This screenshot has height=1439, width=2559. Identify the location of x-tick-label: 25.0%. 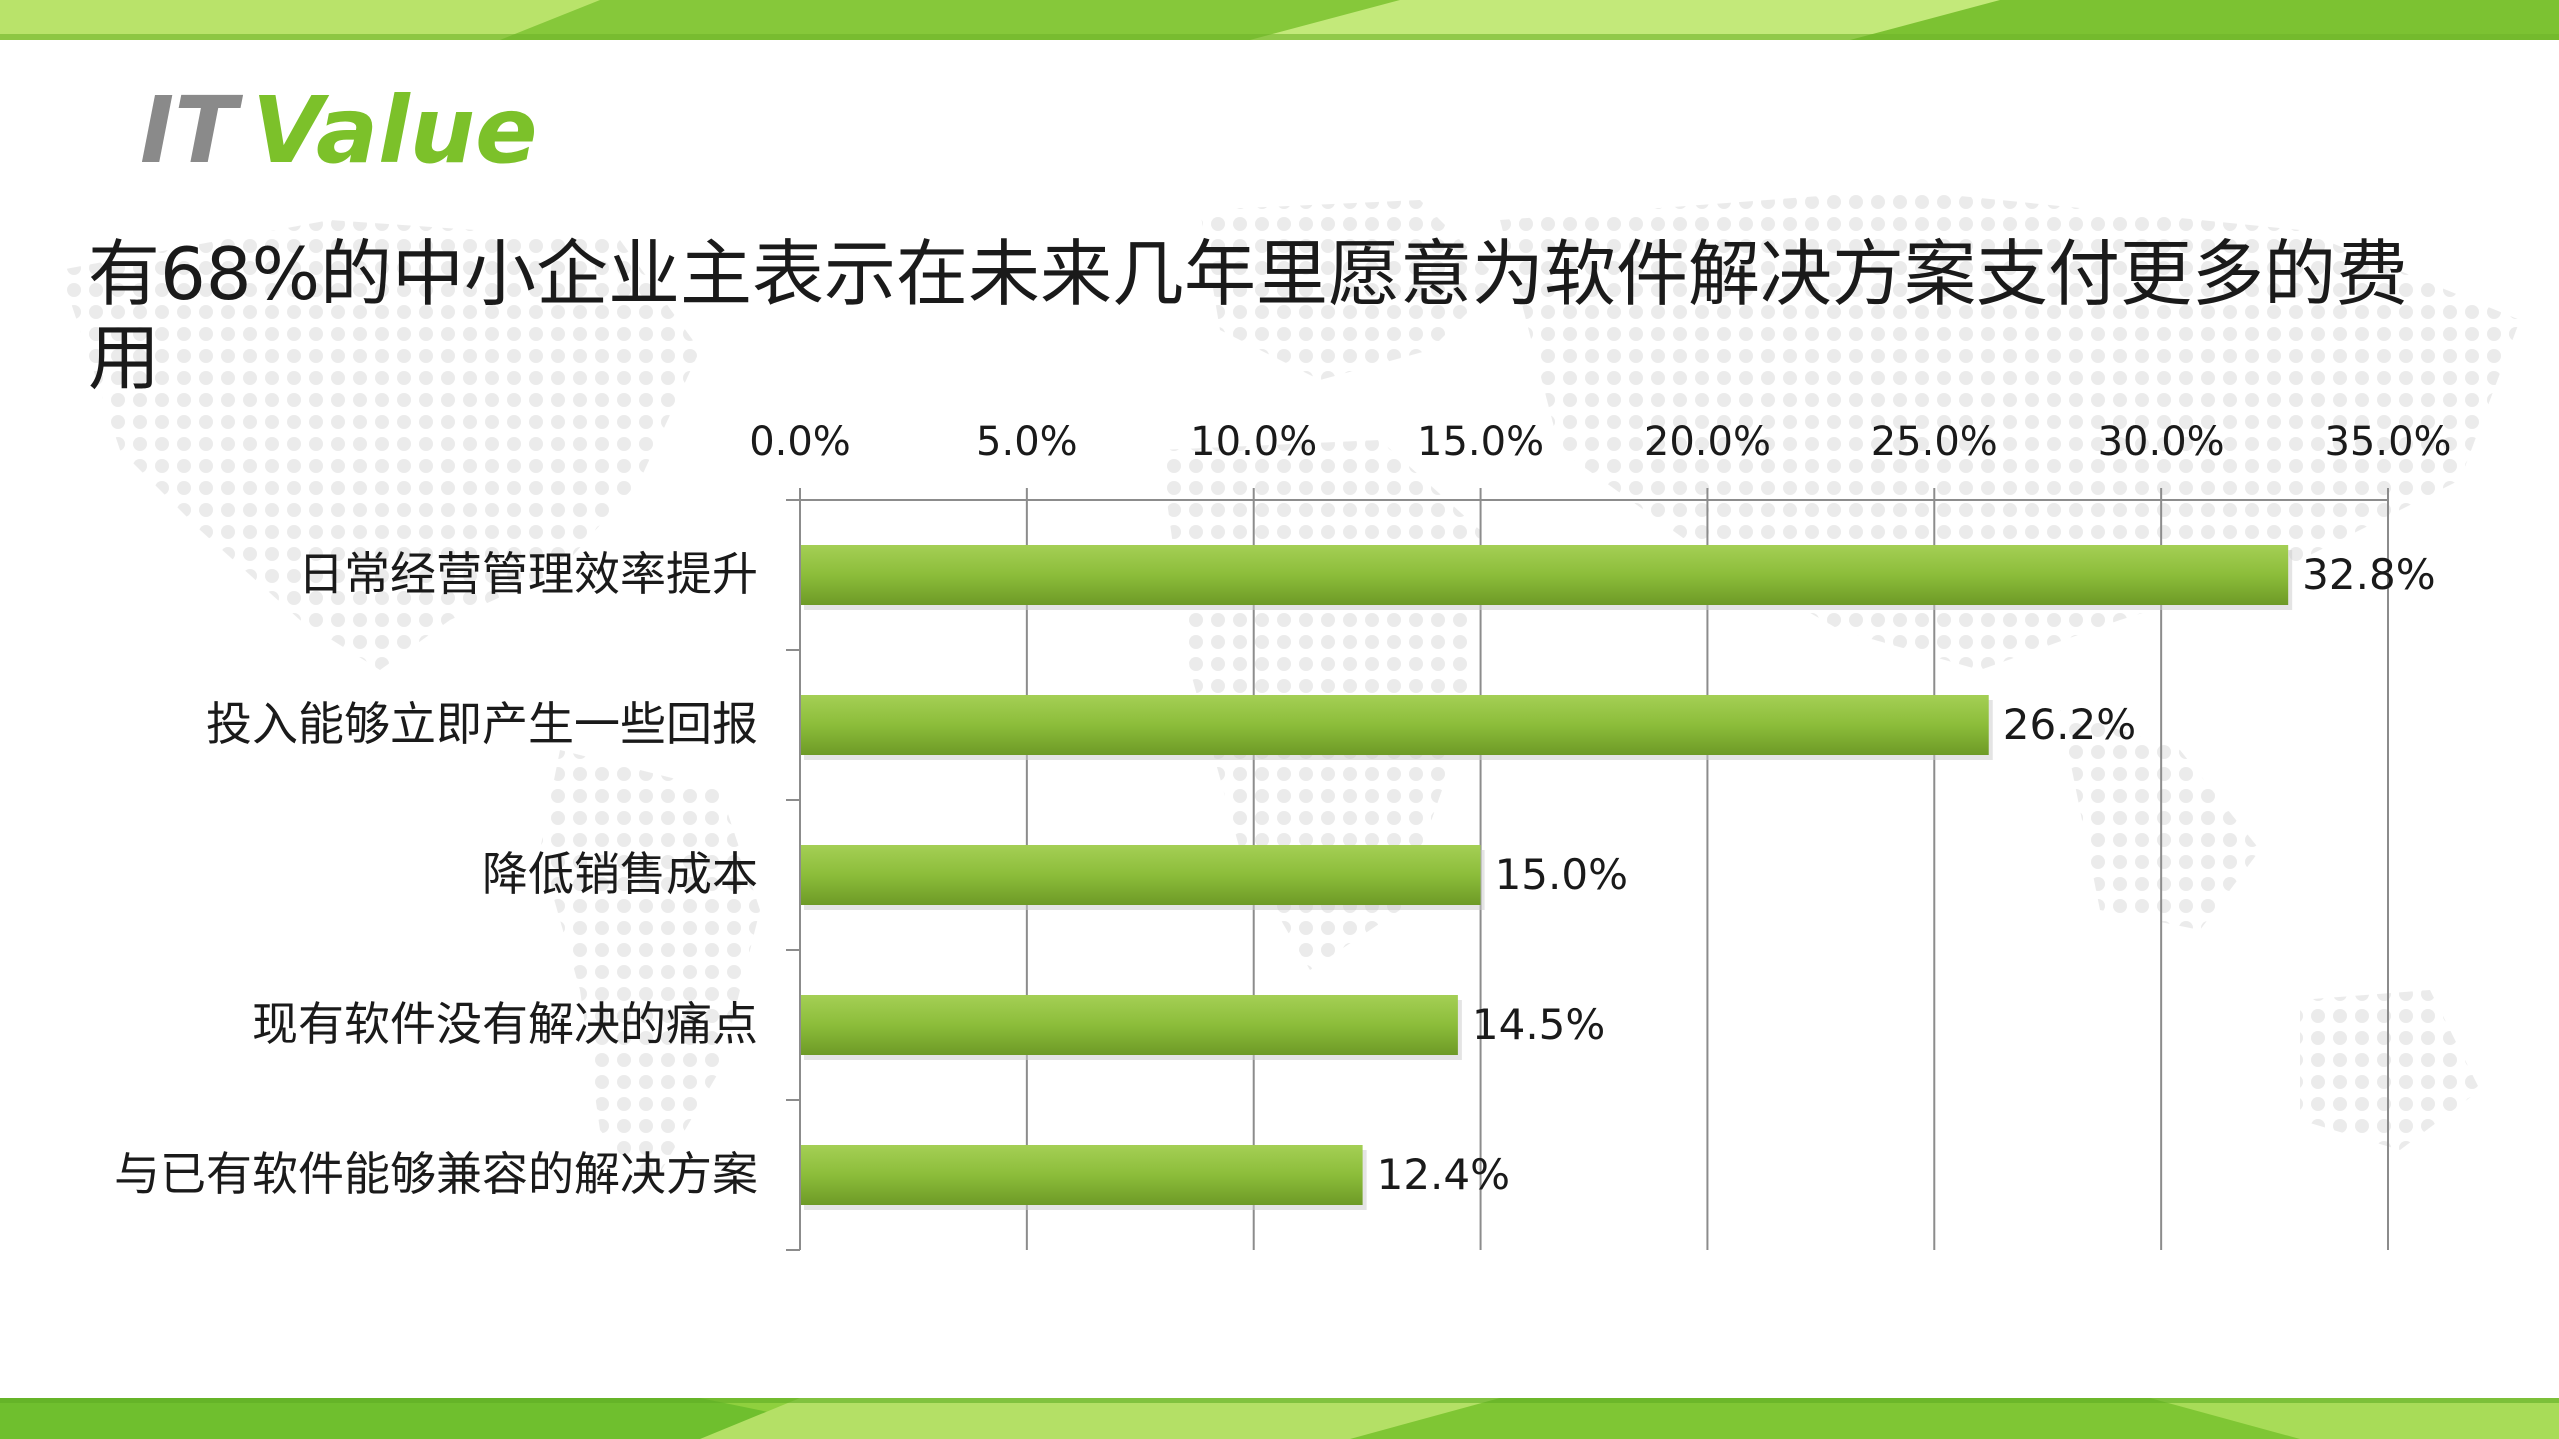
(1934, 442).